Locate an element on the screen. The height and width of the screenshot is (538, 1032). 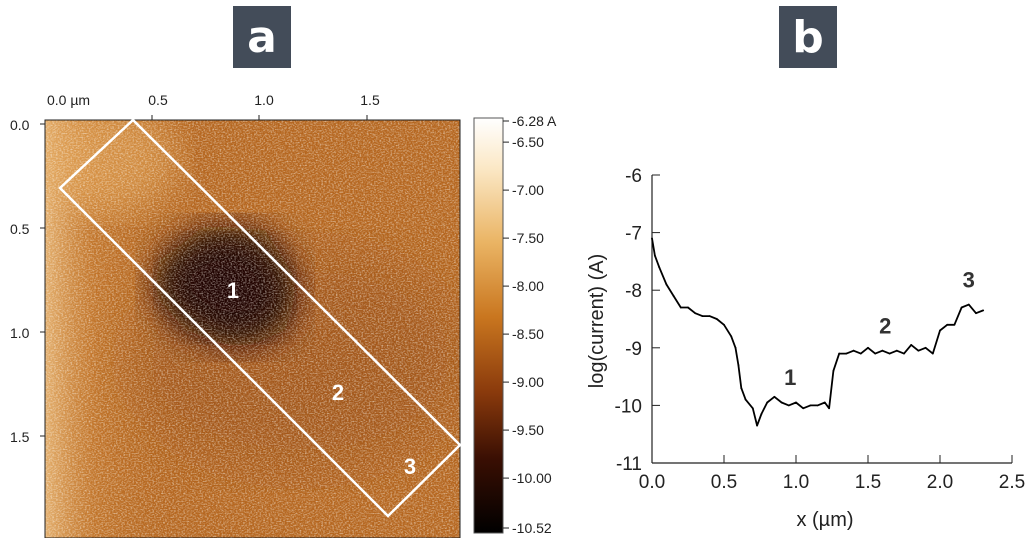
x-tick-label: 2.5 is located at coordinates (1012, 482).